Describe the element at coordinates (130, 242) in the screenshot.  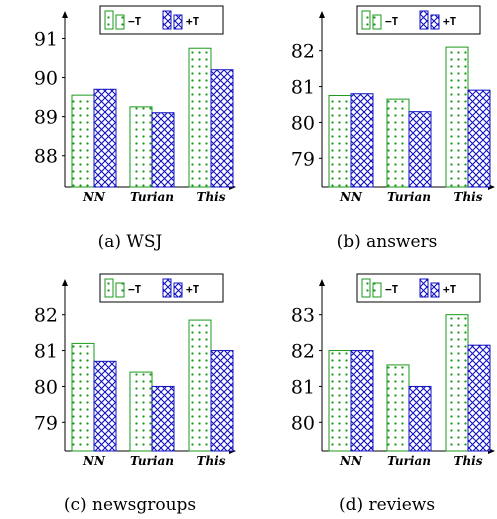
I see `subfigure-caption: (a) WSJ` at that location.